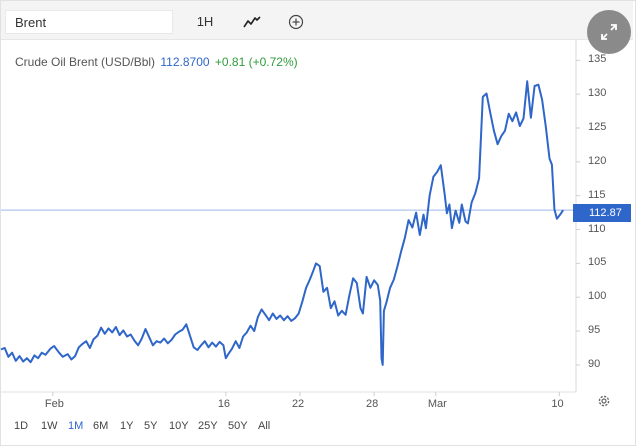  Describe the element at coordinates (54, 404) in the screenshot. I see `x-tick-label: Feb` at that location.